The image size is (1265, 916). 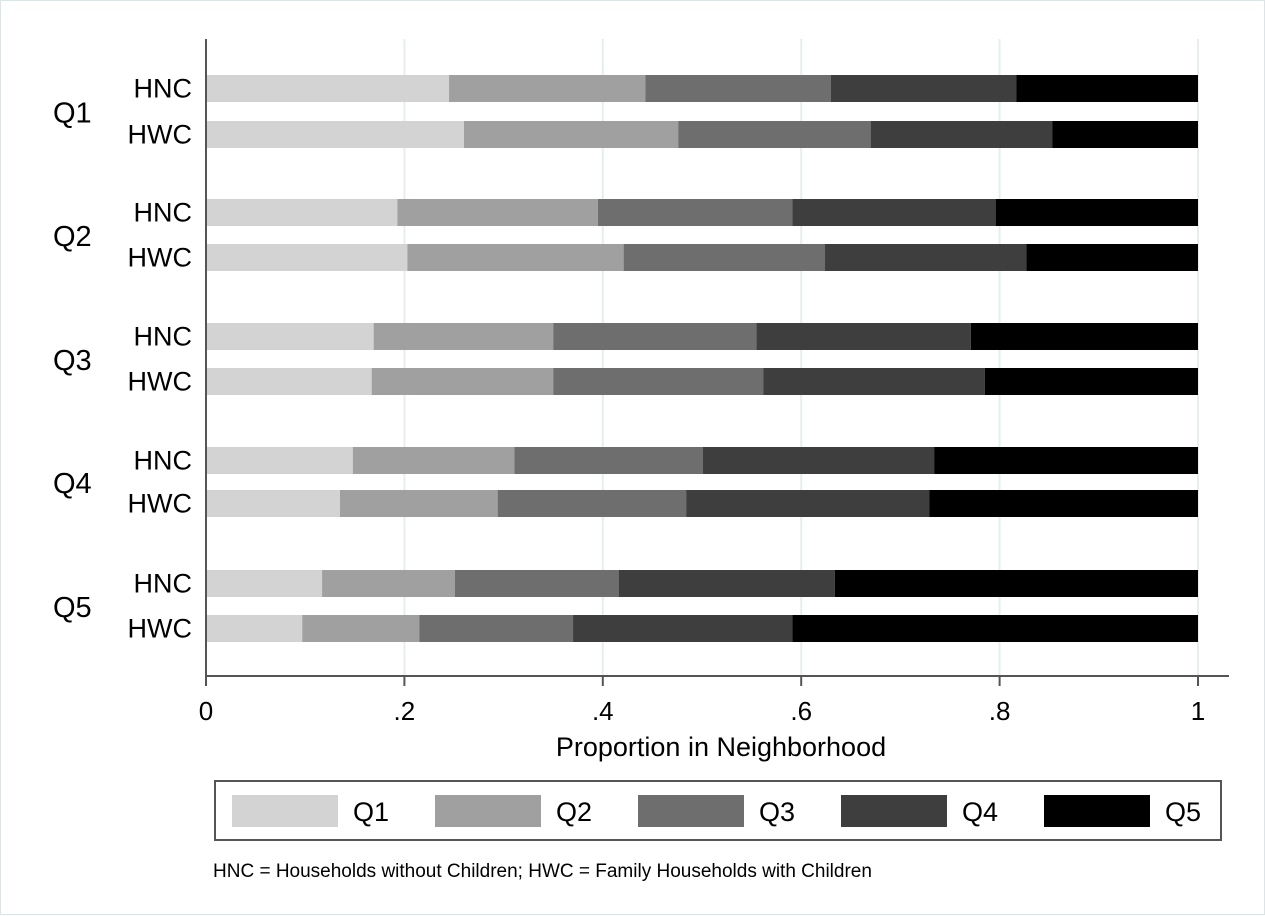 What do you see at coordinates (122, 359) in the screenshot?
I see `category-labels: HNC HWC HNC HWC HNC HWC HNC HWC HNC HWC Q1 Q2 Q3 Q4 Q5` at bounding box center [122, 359].